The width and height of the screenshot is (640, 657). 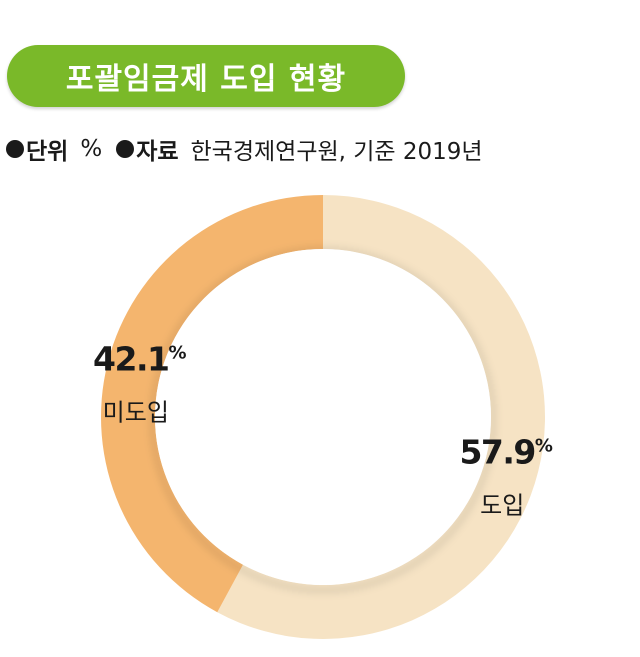 What do you see at coordinates (139, 383) in the screenshot?
I see `data-label: 42.1% 미도입` at bounding box center [139, 383].